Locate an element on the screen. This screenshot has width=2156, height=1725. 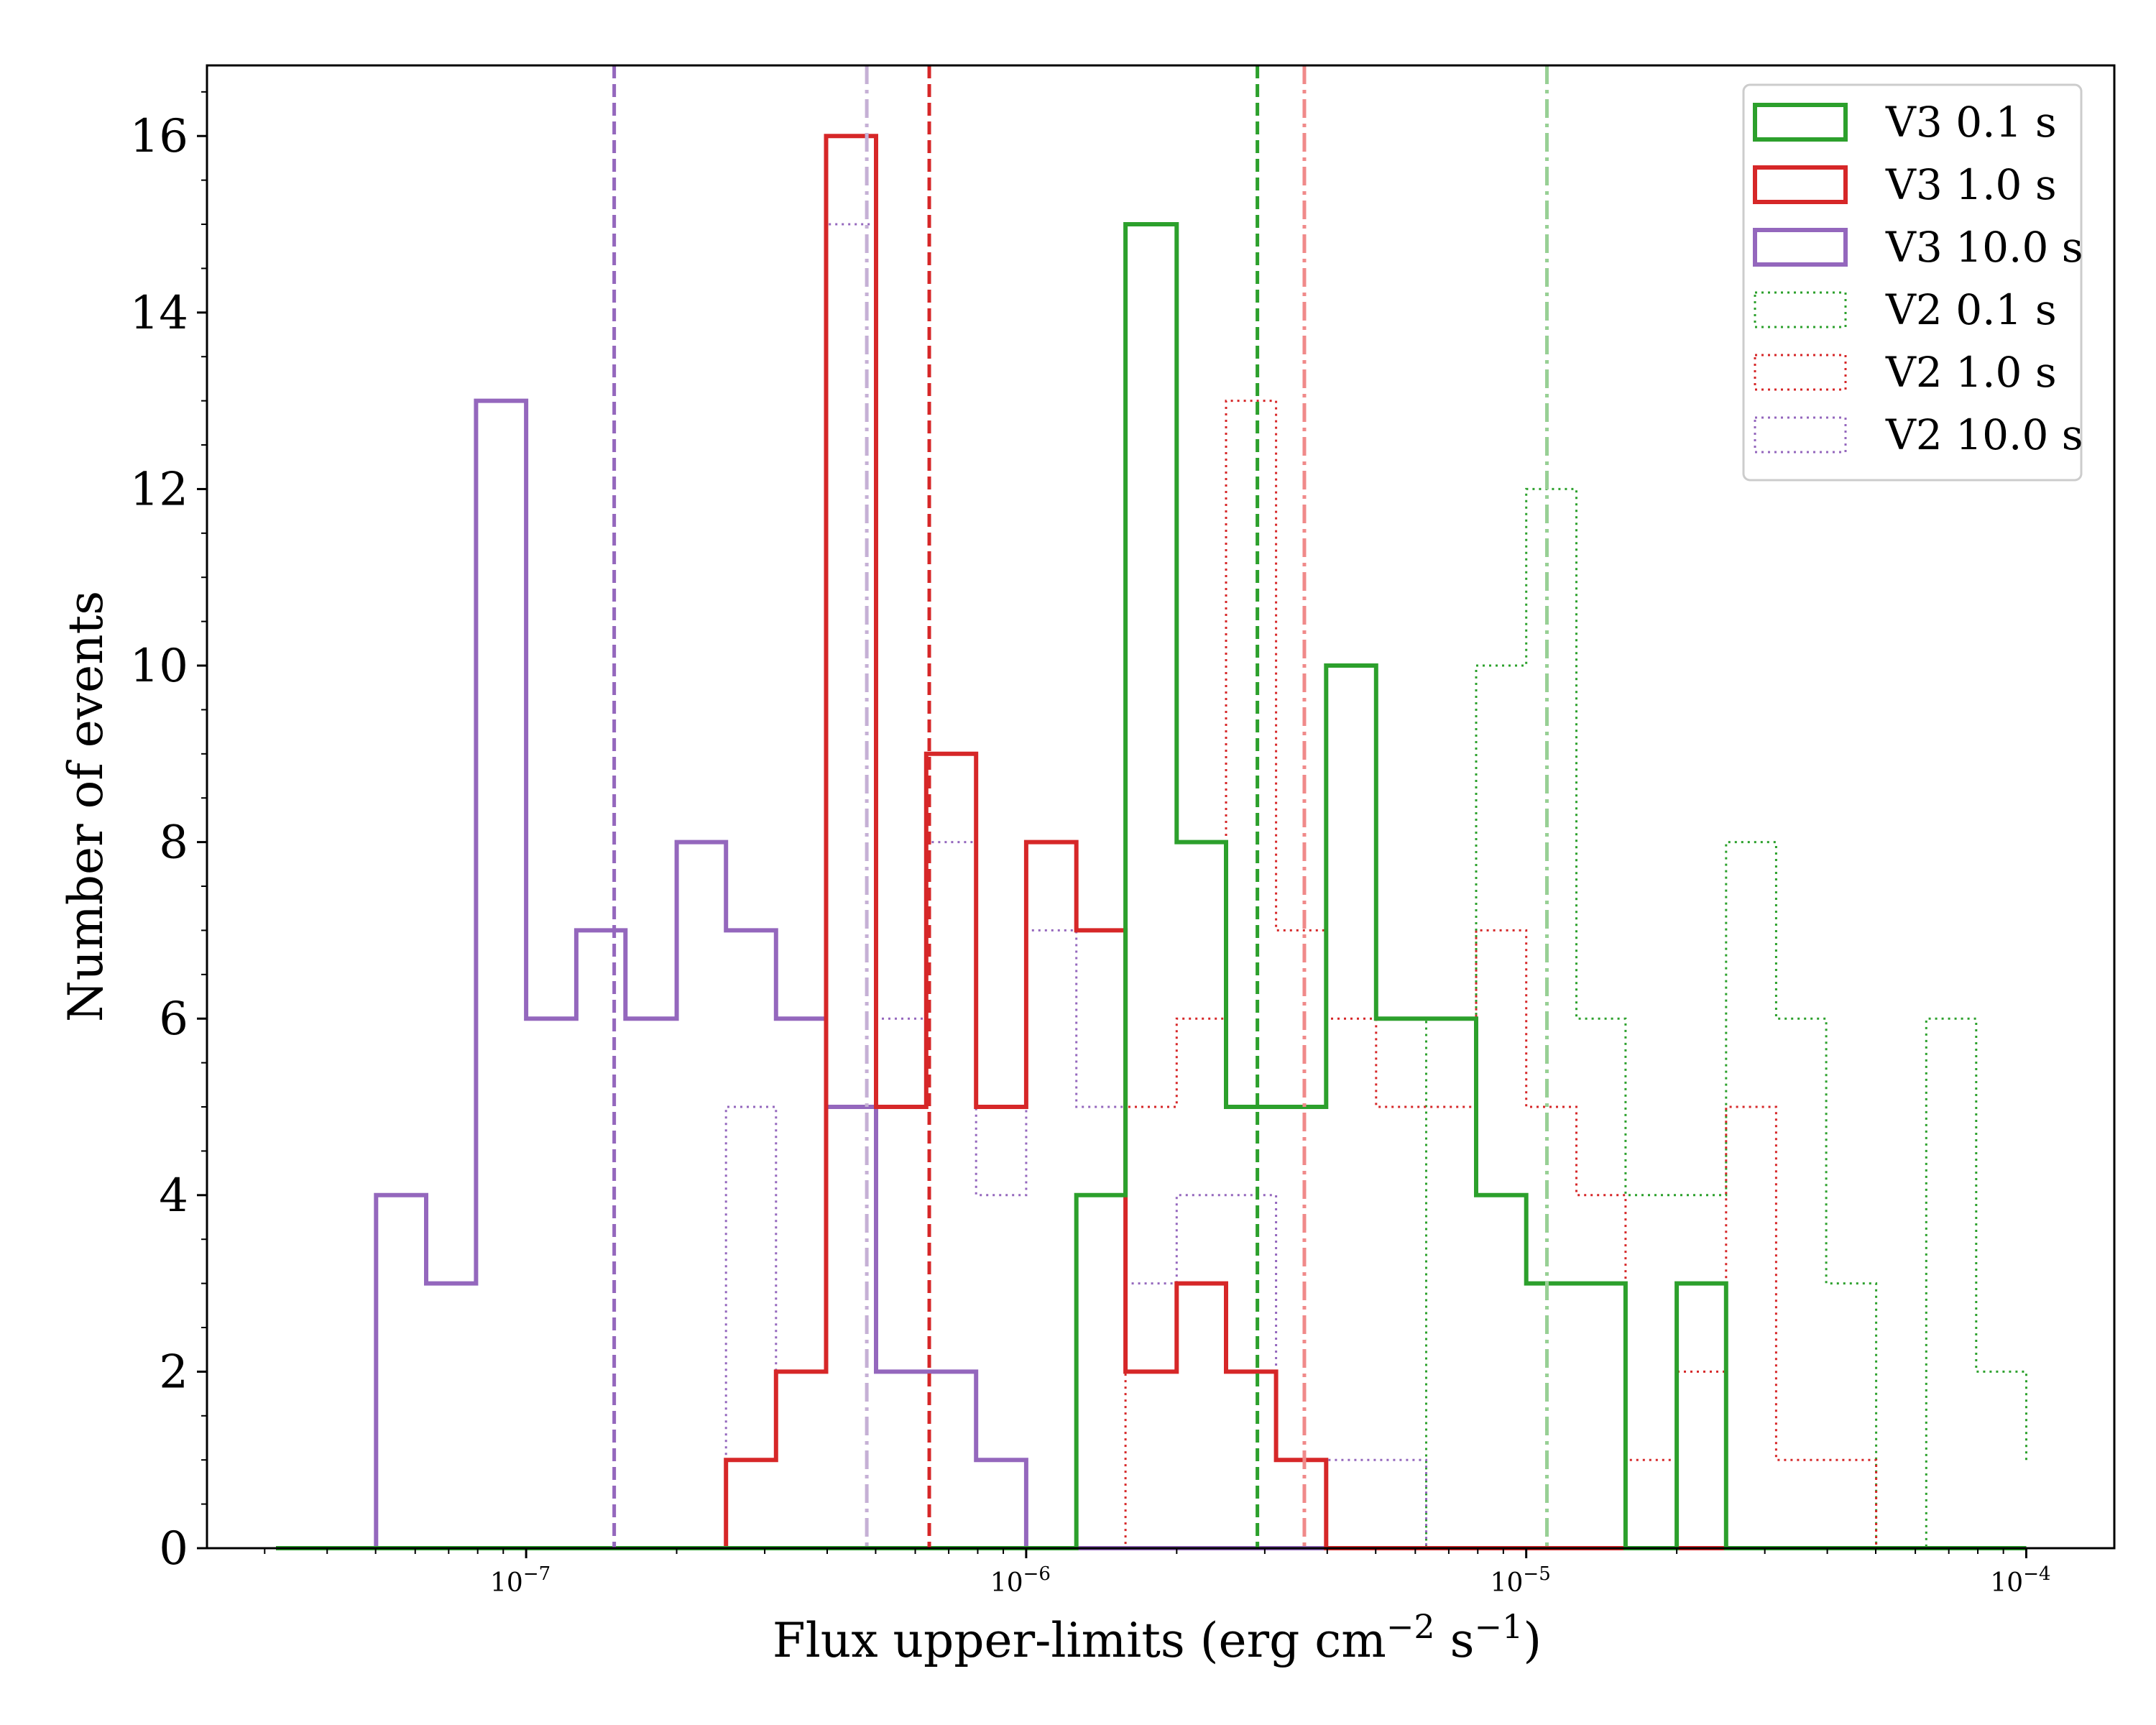
x-axis: 10⁻⁷ 10⁻⁶ 10⁻⁵ 10⁻⁴ is located at coordinates (1157, 1573).